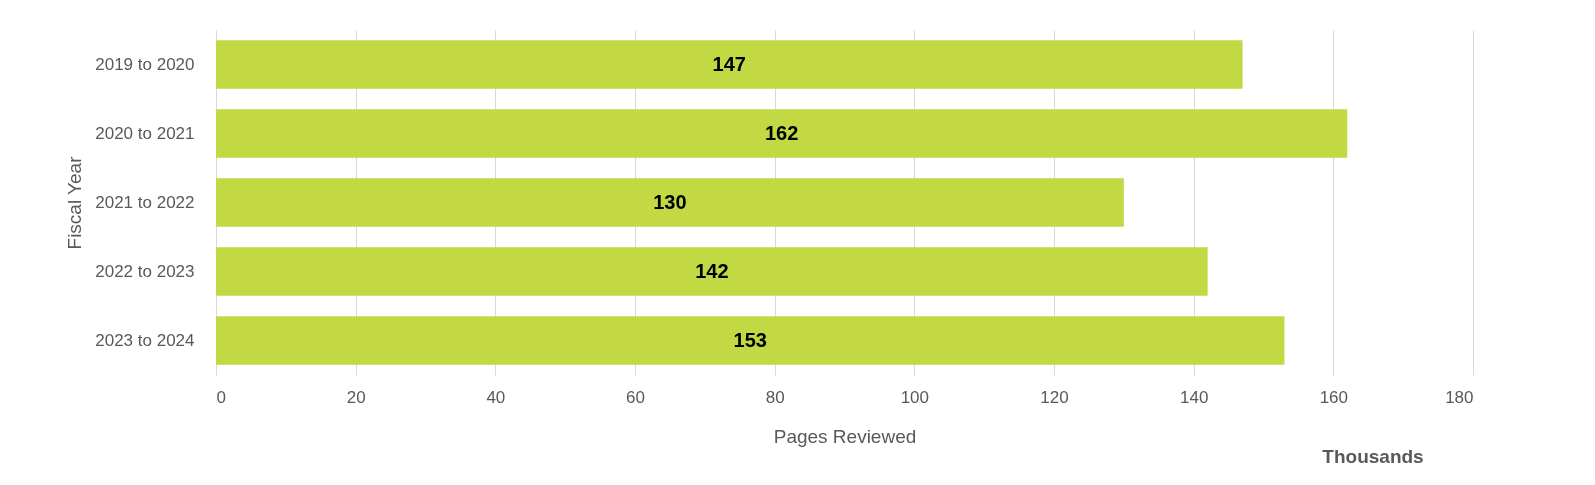  What do you see at coordinates (915, 397) in the screenshot?
I see `x-tick-label: 100` at bounding box center [915, 397].